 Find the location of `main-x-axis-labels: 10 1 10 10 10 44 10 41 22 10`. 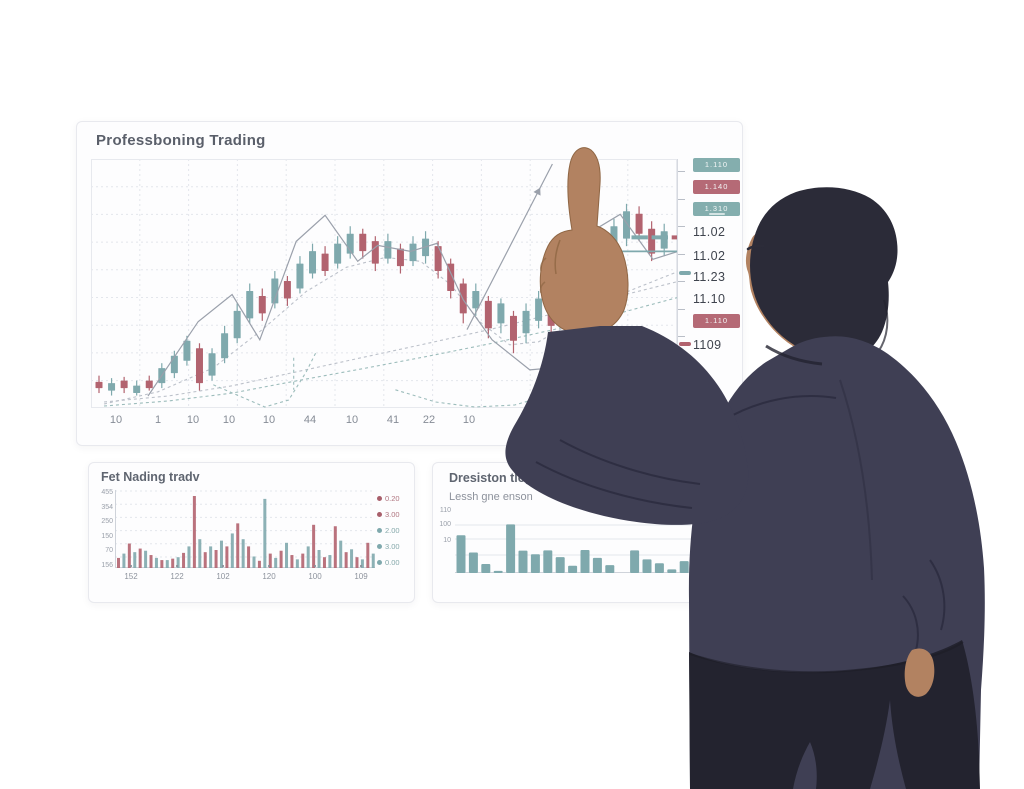

main-x-axis-labels: 10 1 10 10 10 44 10 41 22 10 is located at coordinates (384, 423).